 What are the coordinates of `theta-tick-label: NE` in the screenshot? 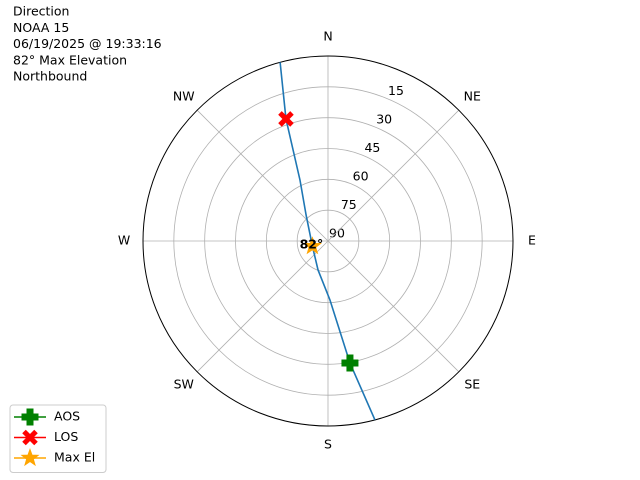 It's located at (472, 95).